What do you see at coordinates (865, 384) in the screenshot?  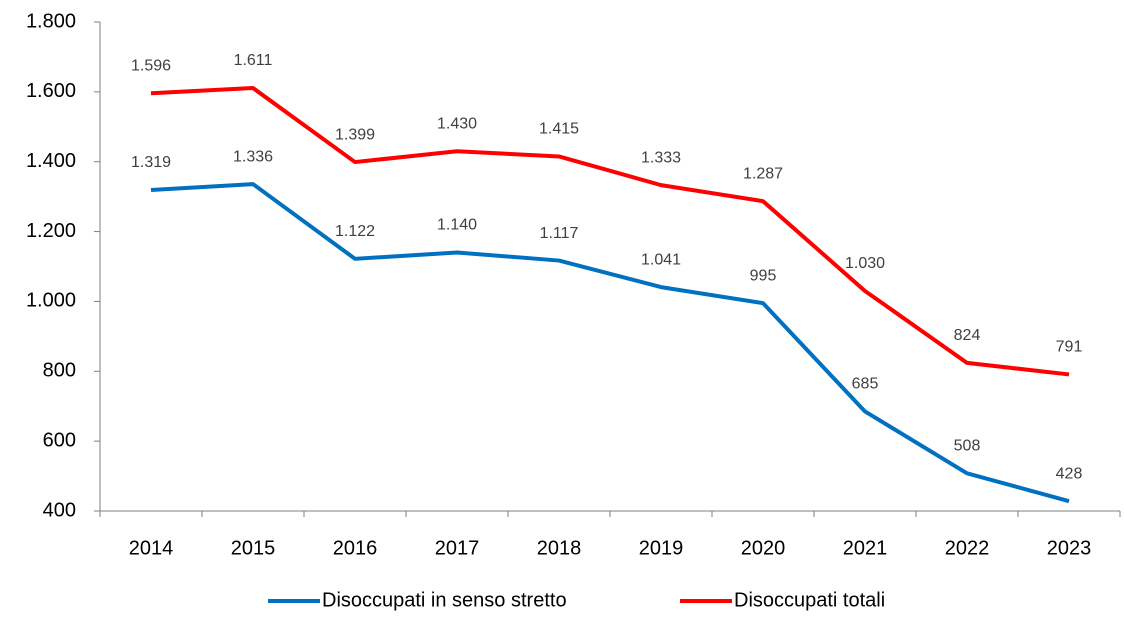 I see `data-label: 685` at bounding box center [865, 384].